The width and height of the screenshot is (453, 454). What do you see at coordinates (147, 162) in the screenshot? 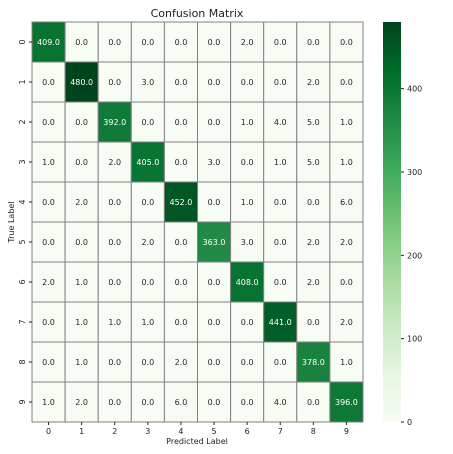
I see `cell-value-label: 405.0` at bounding box center [147, 162].